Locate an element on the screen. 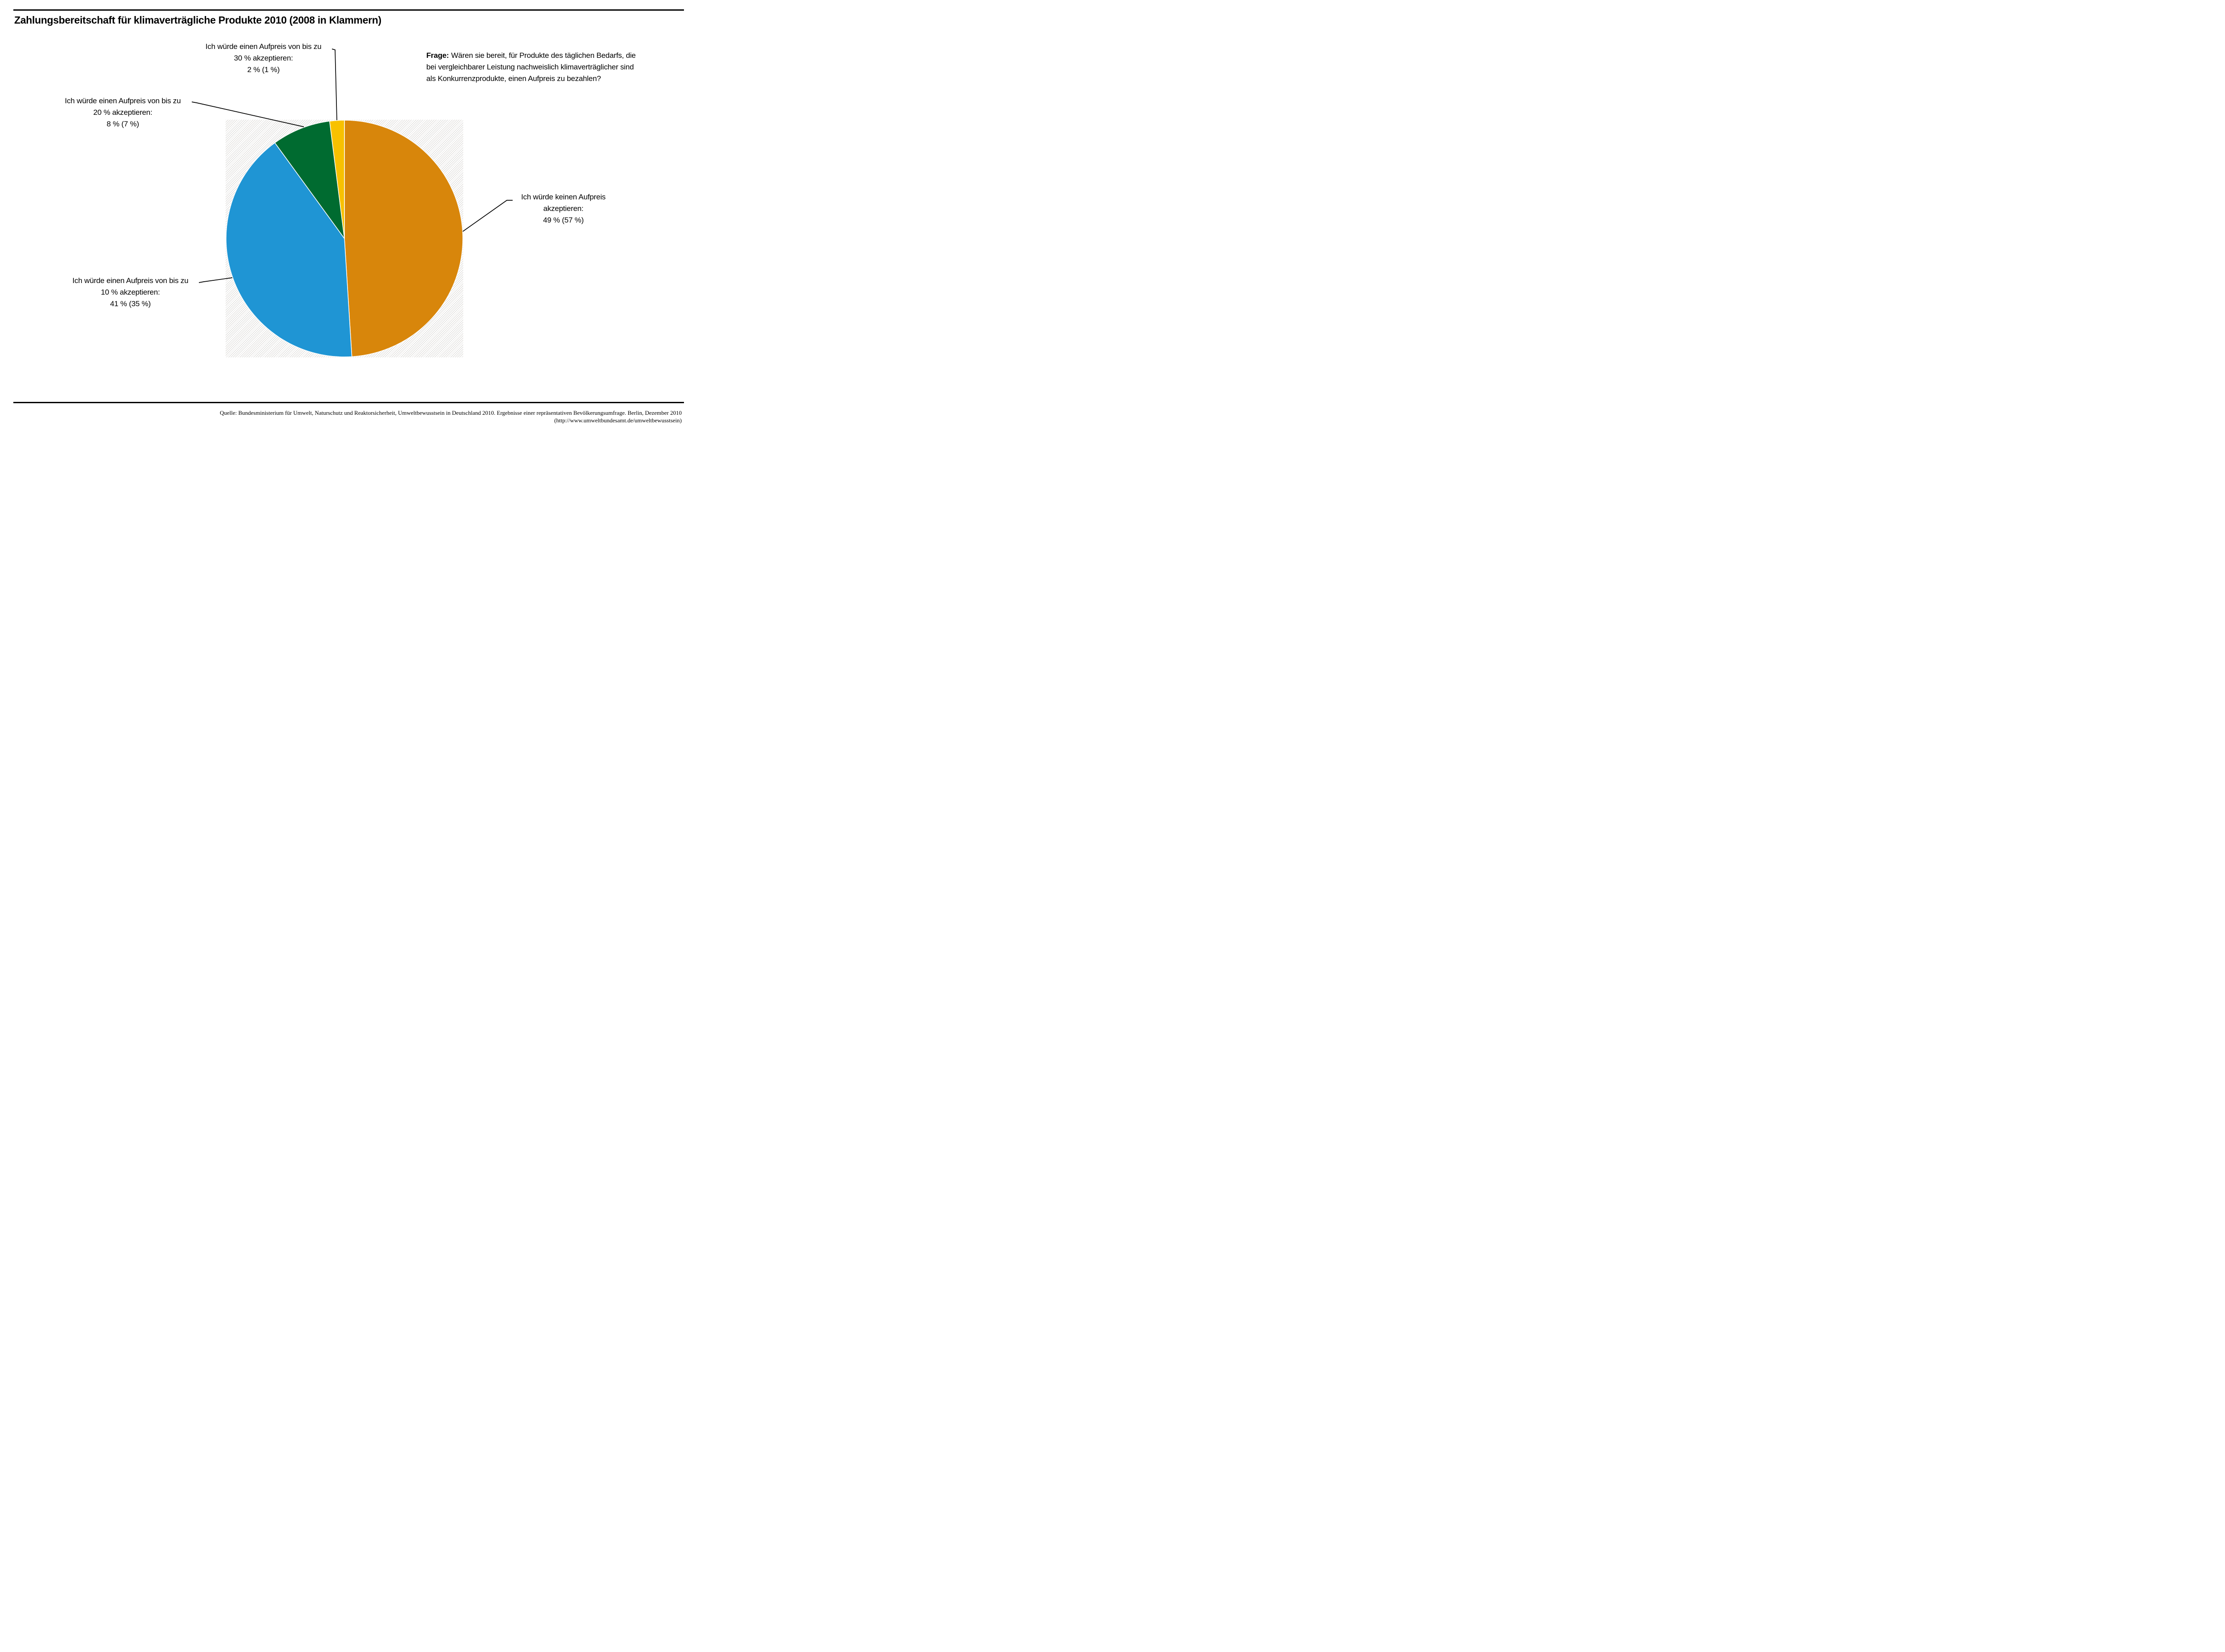 This screenshot has width=2225, height=1652. pie-label-value: 41 % (35 %) is located at coordinates (131, 304).